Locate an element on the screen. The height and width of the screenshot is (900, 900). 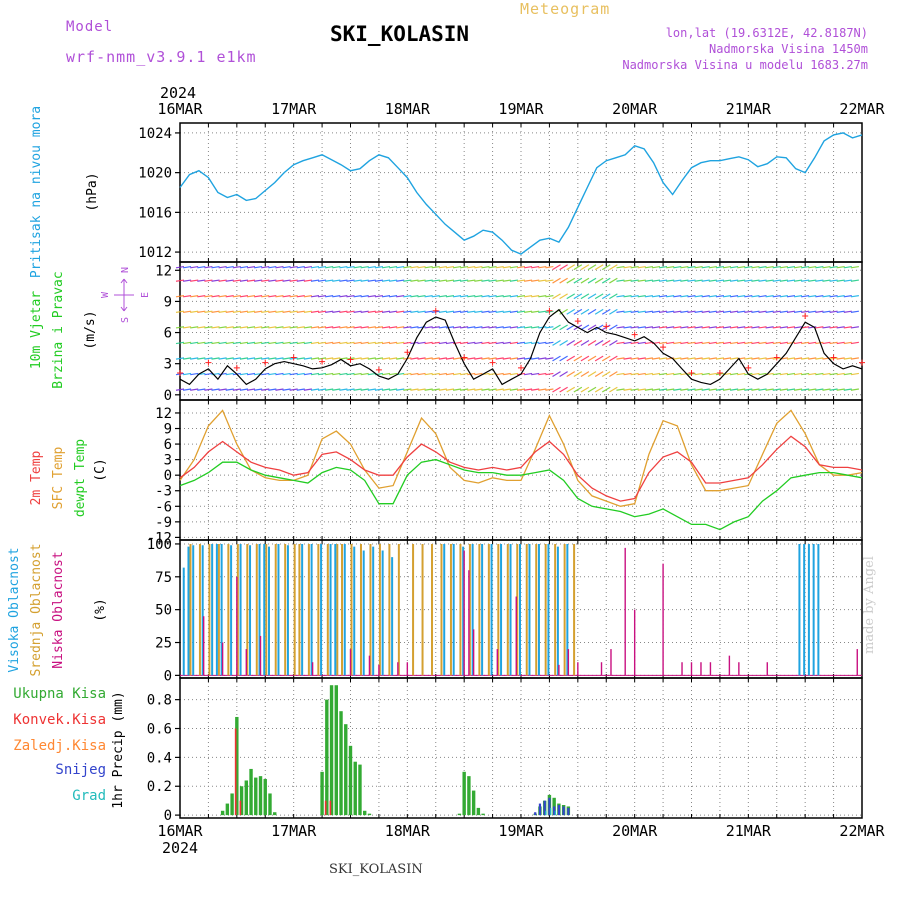
temperature-ytick-label: 12 is located at coordinates (163, 414).